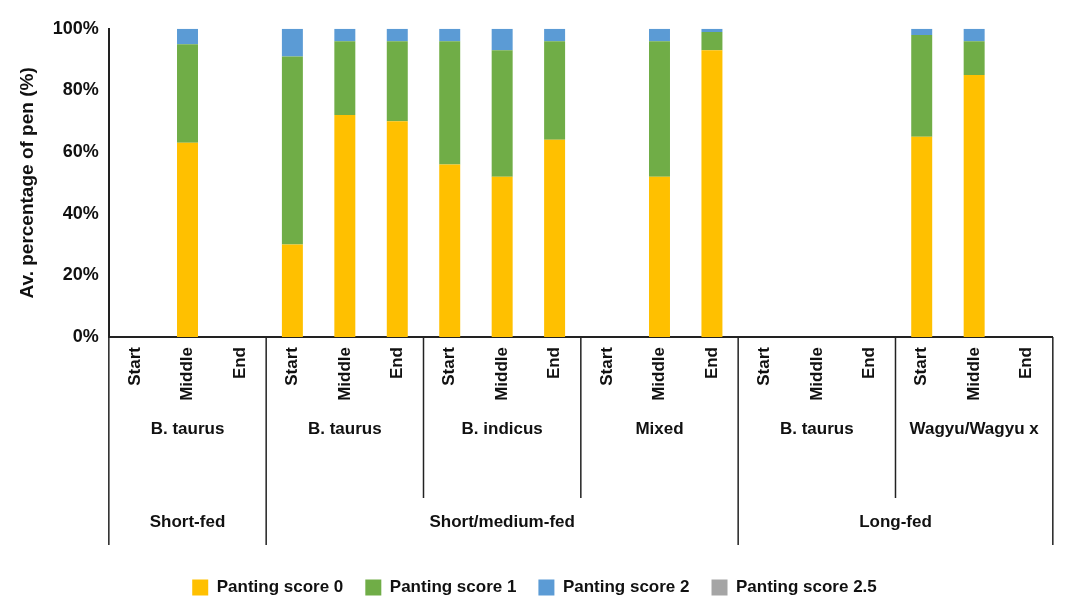  Describe the element at coordinates (85, 335) in the screenshot. I see `y-tick-label: 0%` at that location.